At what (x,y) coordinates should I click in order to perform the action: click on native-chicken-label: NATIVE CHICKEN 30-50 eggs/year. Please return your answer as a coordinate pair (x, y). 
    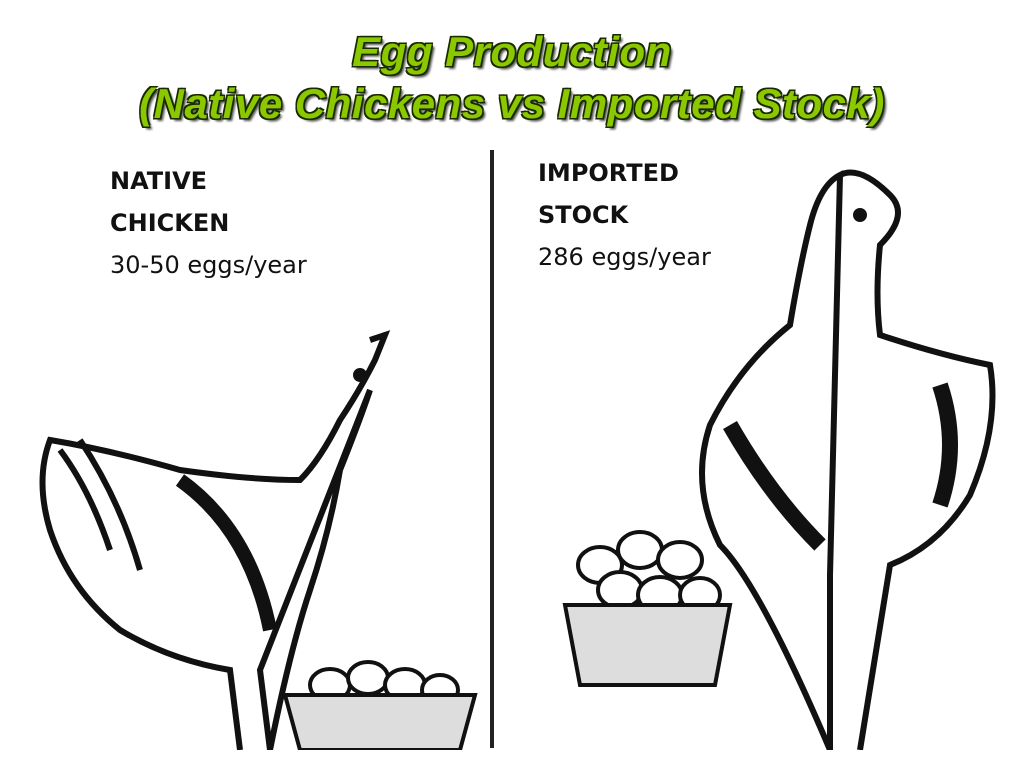
    Looking at the image, I should click on (208, 223).